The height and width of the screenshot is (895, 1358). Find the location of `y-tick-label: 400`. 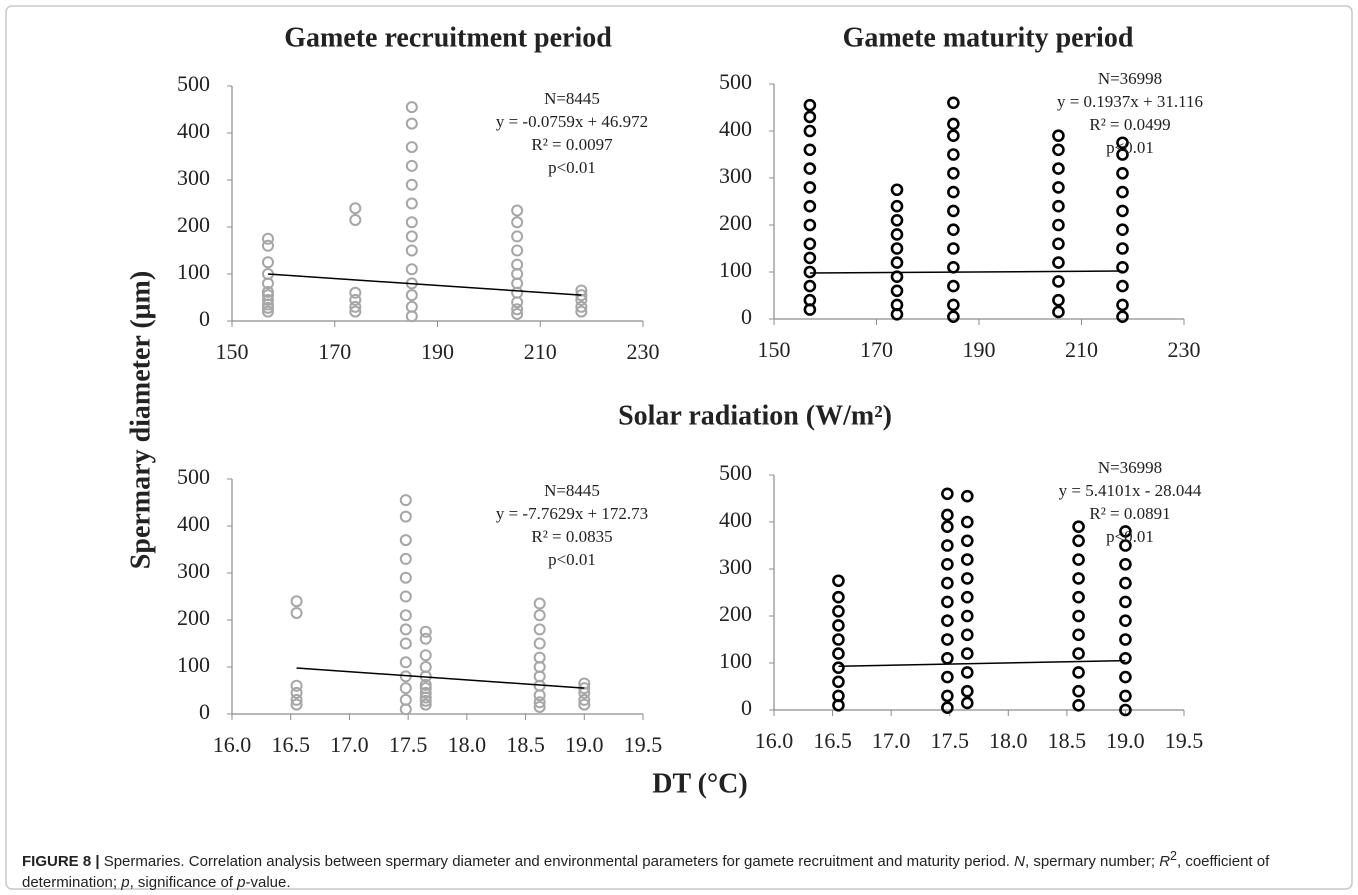

y-tick-label: 400 is located at coordinates (735, 128).